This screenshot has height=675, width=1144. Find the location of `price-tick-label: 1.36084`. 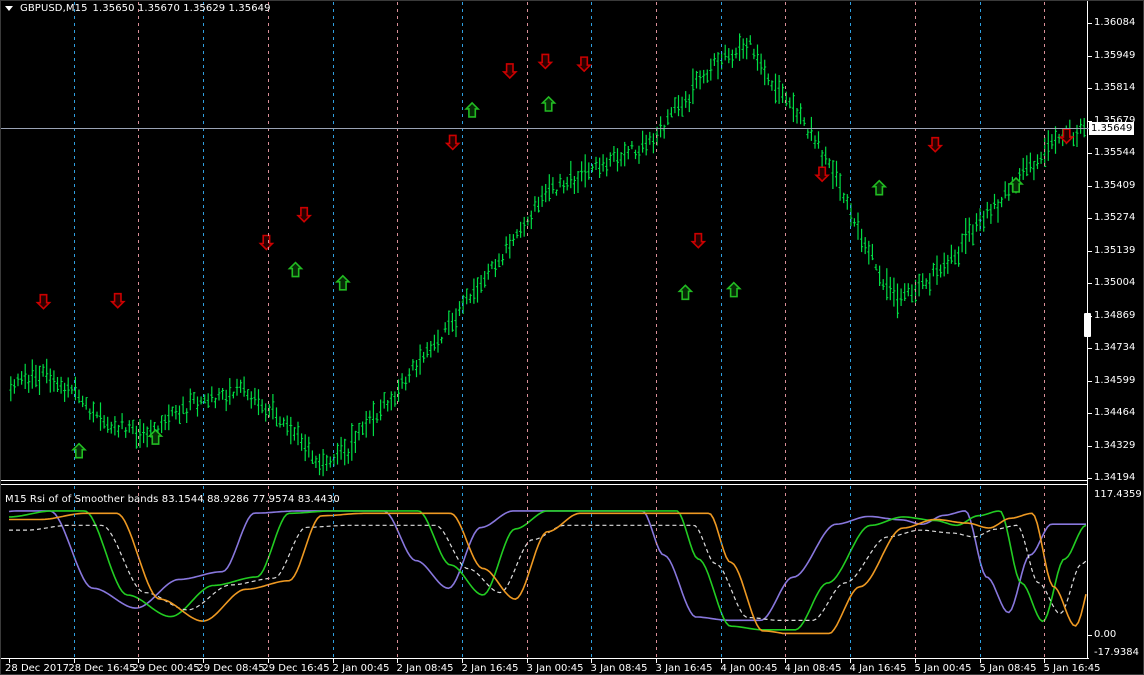

price-tick-label: 1.36084 is located at coordinates (1115, 22).